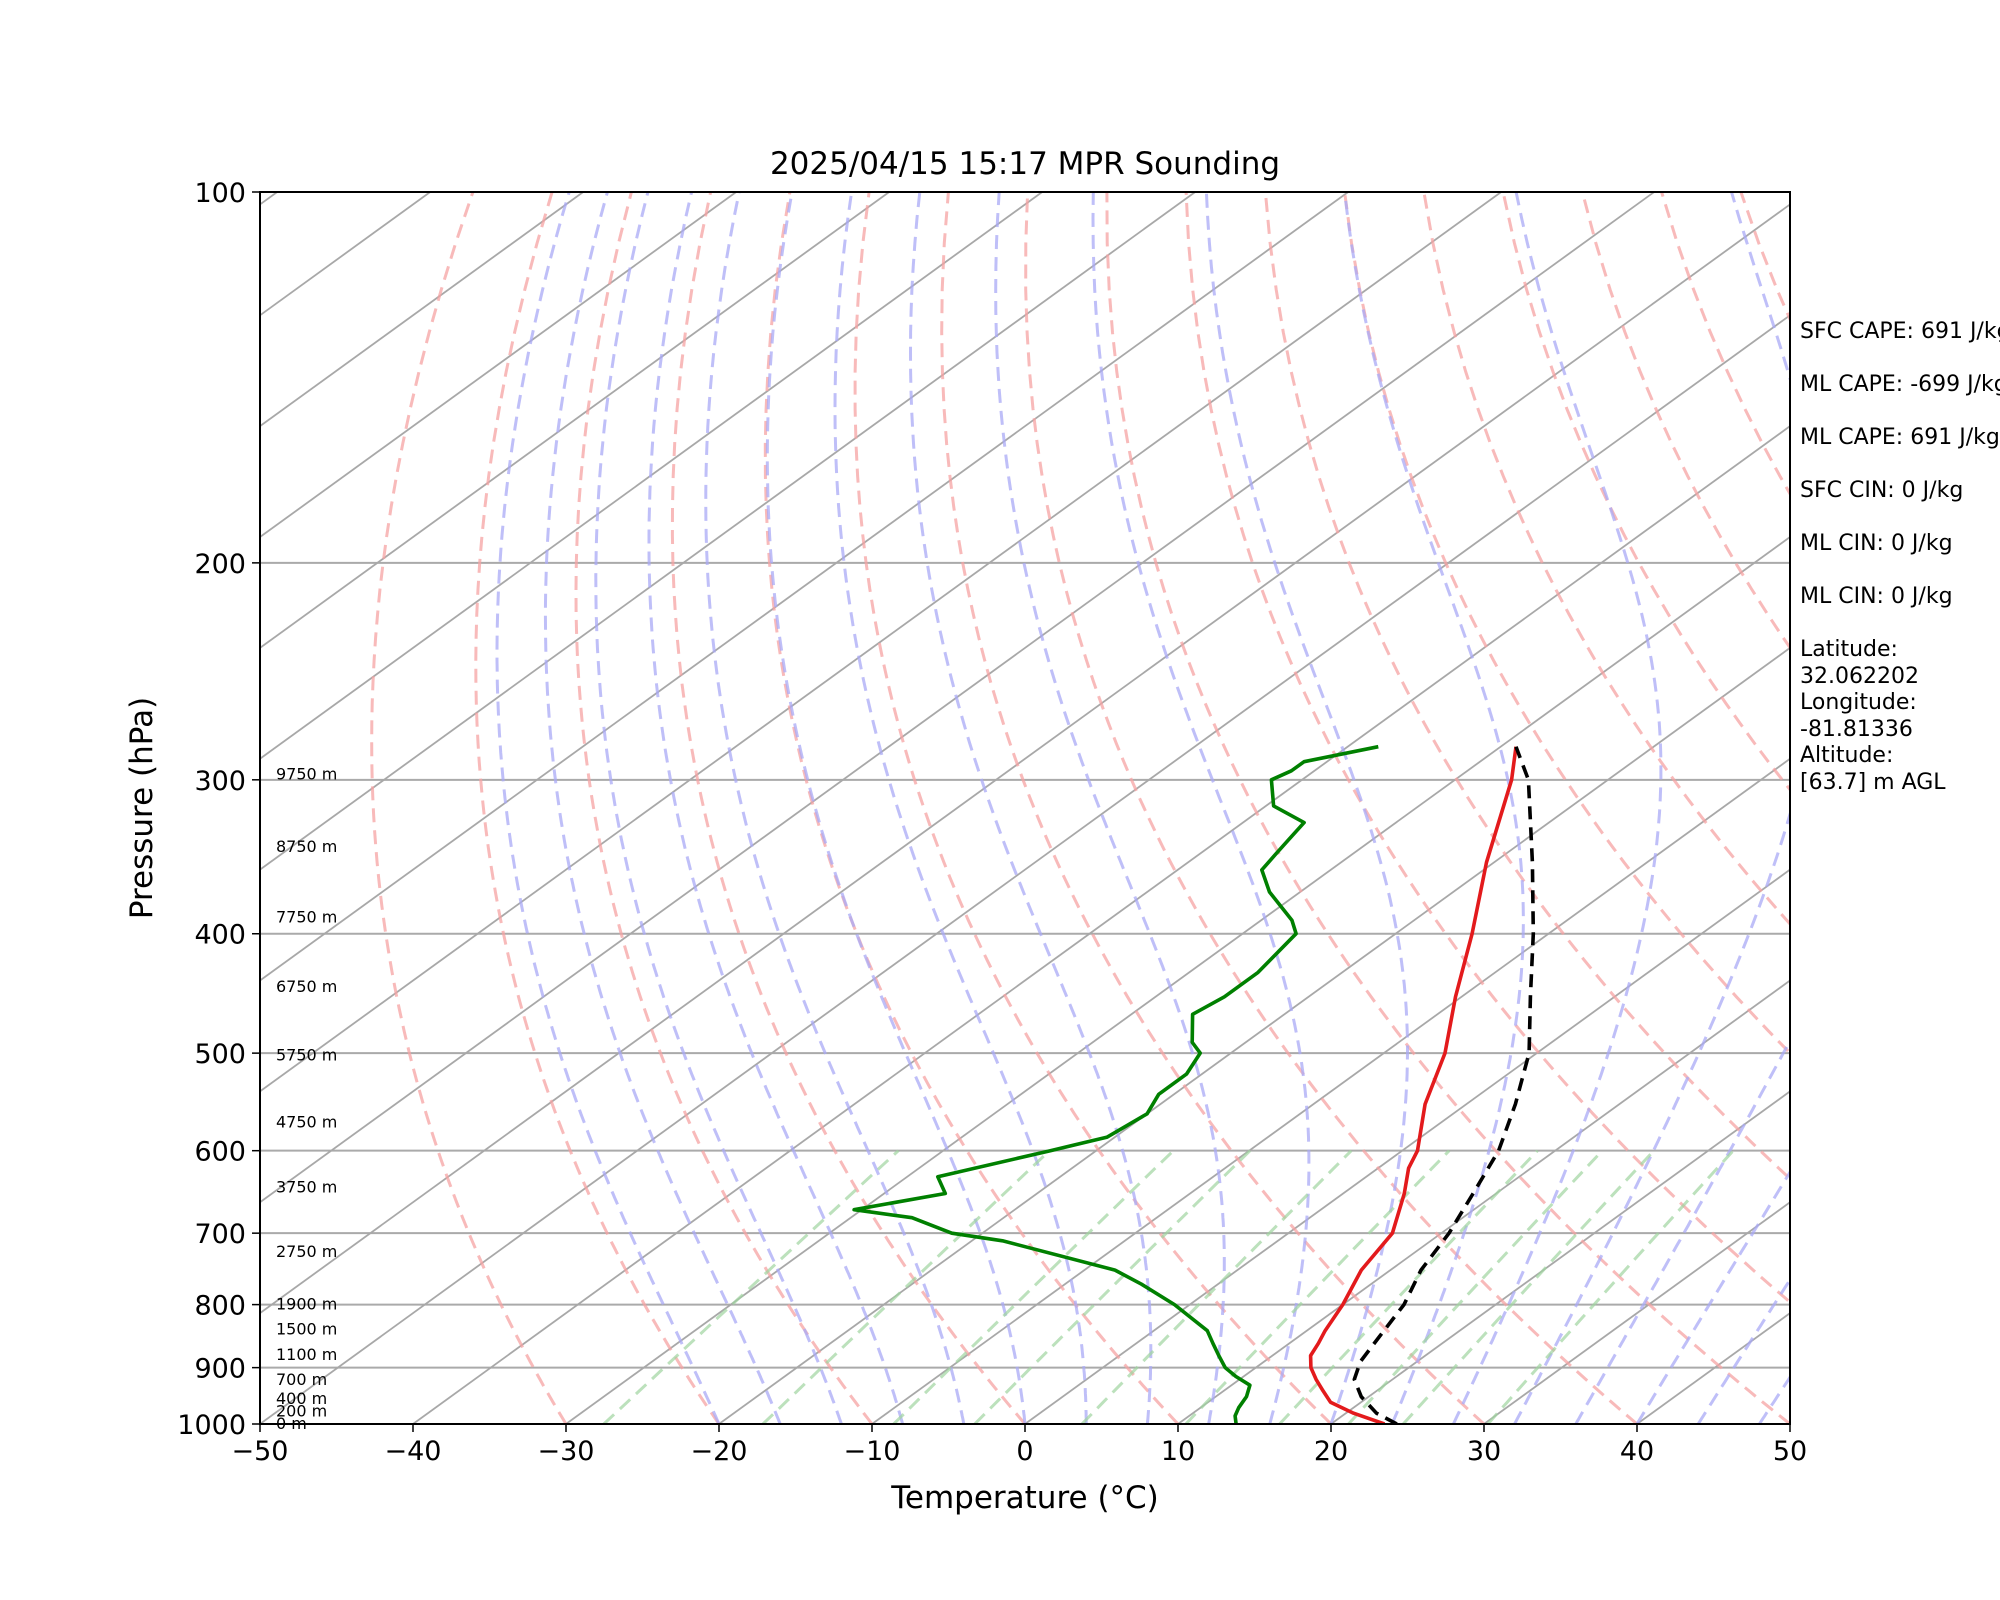 Image resolution: width=2000 pixels, height=1600 pixels. I want to click on sounding-parameter-text: ML CAPE: -699 J/kg, so click(1900, 384).